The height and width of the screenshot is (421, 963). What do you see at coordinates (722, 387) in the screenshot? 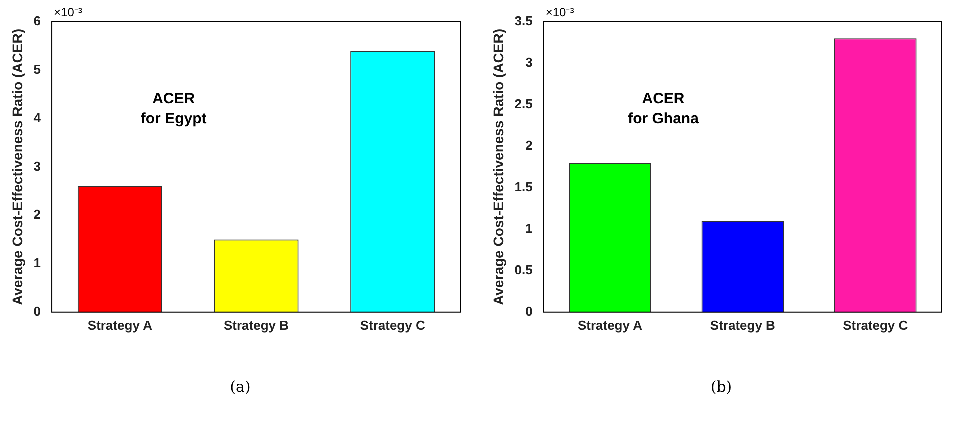
I see `text: (b)` at bounding box center [722, 387].